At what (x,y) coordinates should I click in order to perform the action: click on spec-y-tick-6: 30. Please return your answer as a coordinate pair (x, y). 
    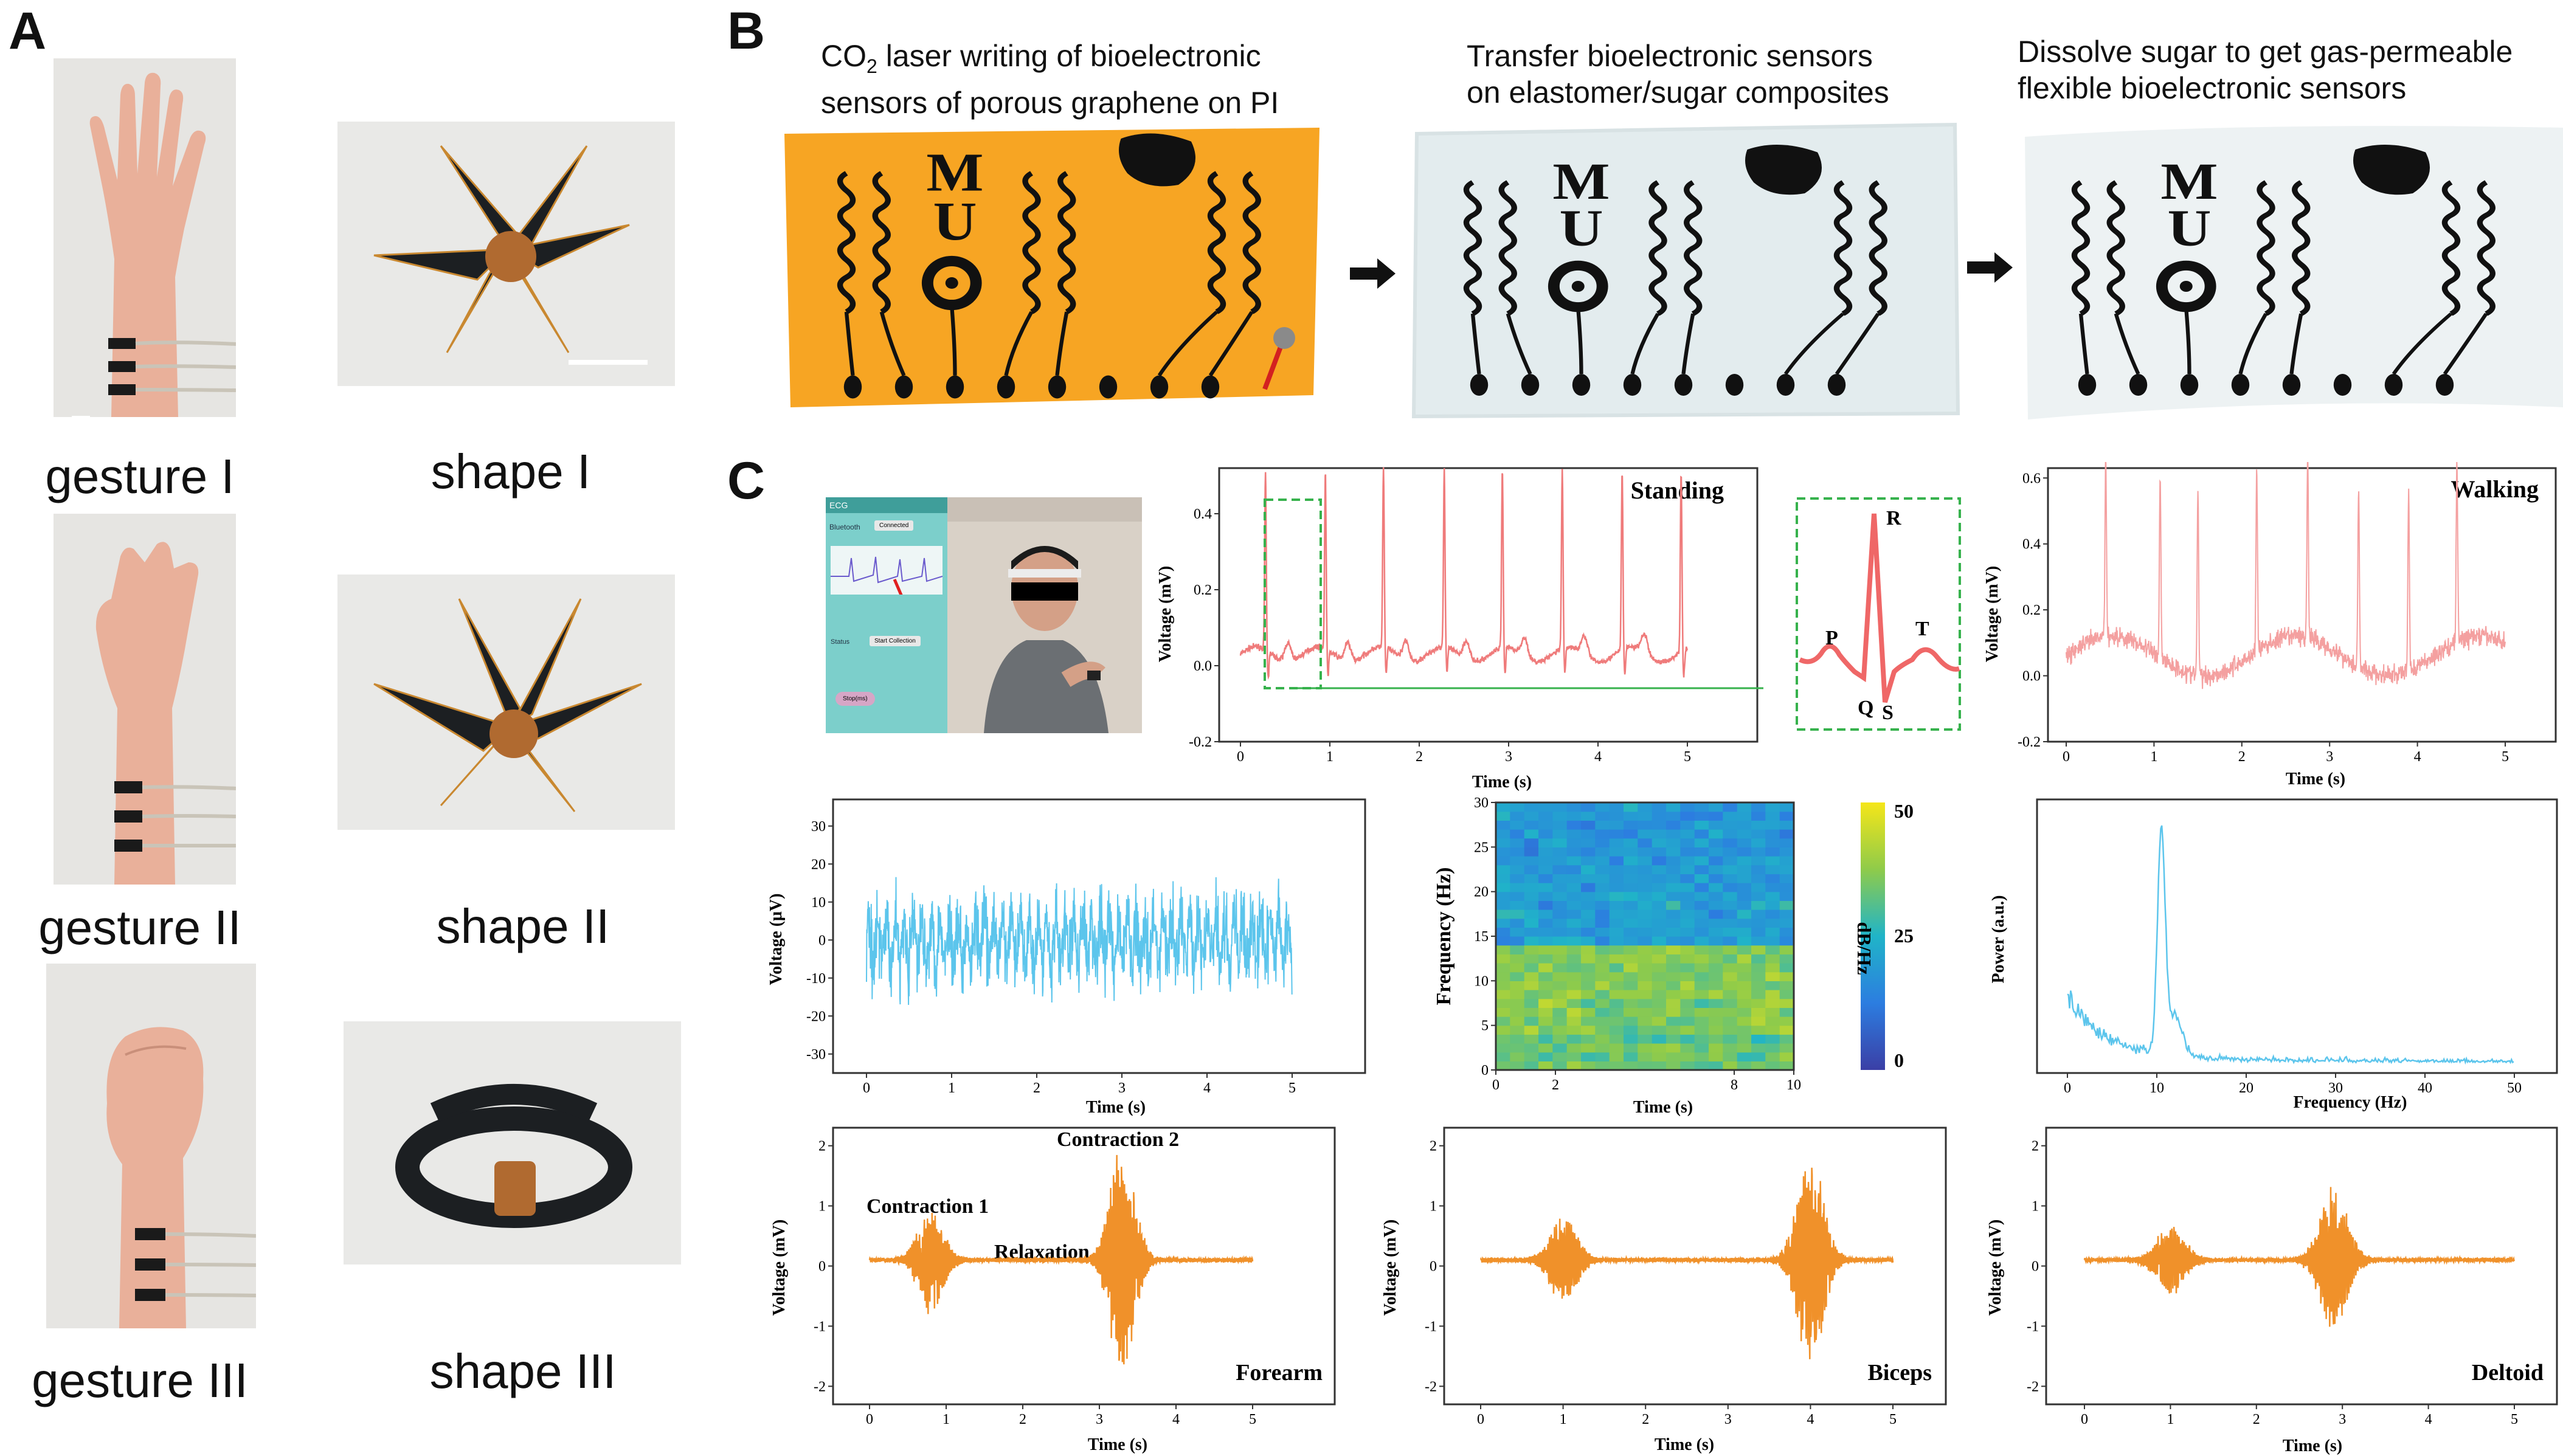
    Looking at the image, I should click on (1481, 803).